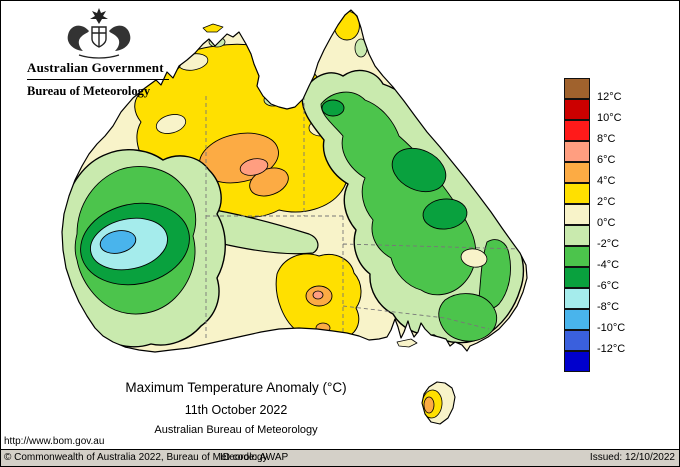  I want to click on legend-row: -12°C, so click(604, 342).